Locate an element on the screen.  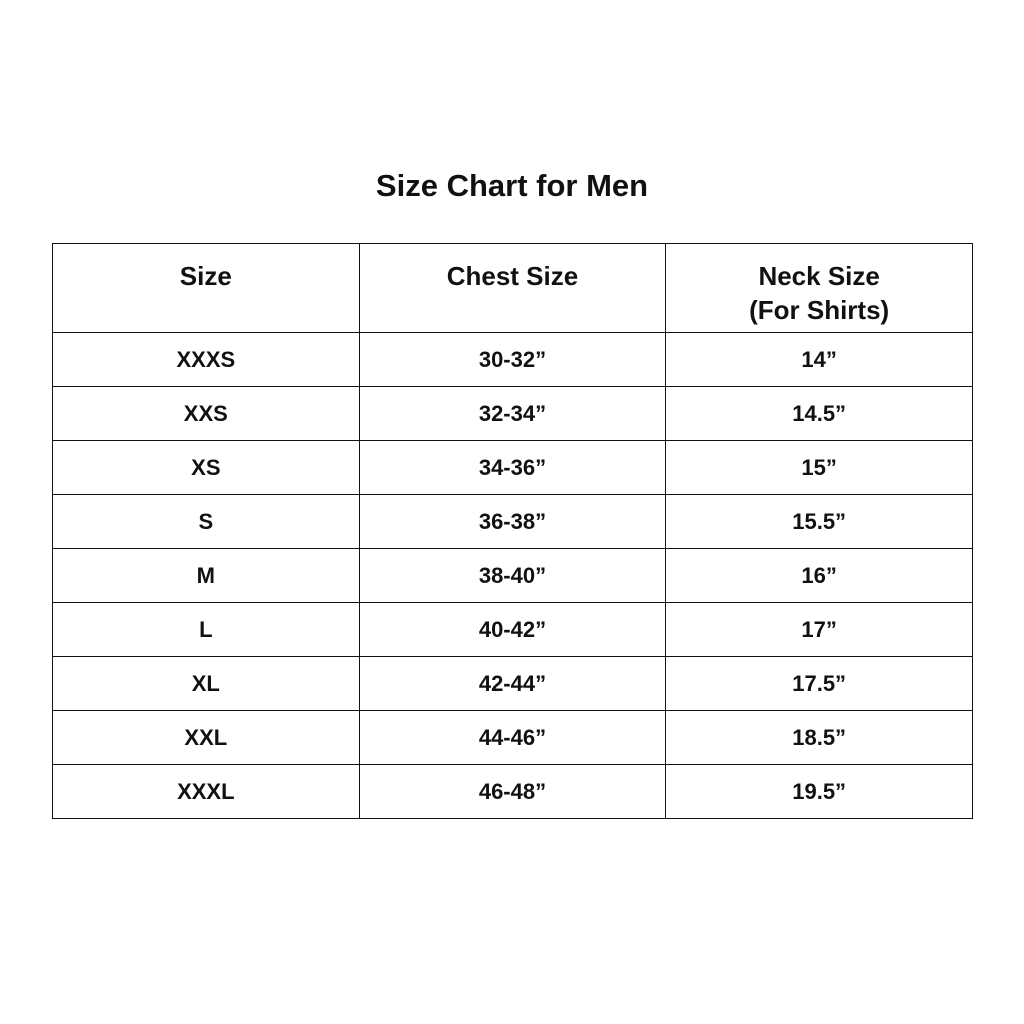
table-row: XL 42-44” 17.5” is located at coordinates (512, 683).